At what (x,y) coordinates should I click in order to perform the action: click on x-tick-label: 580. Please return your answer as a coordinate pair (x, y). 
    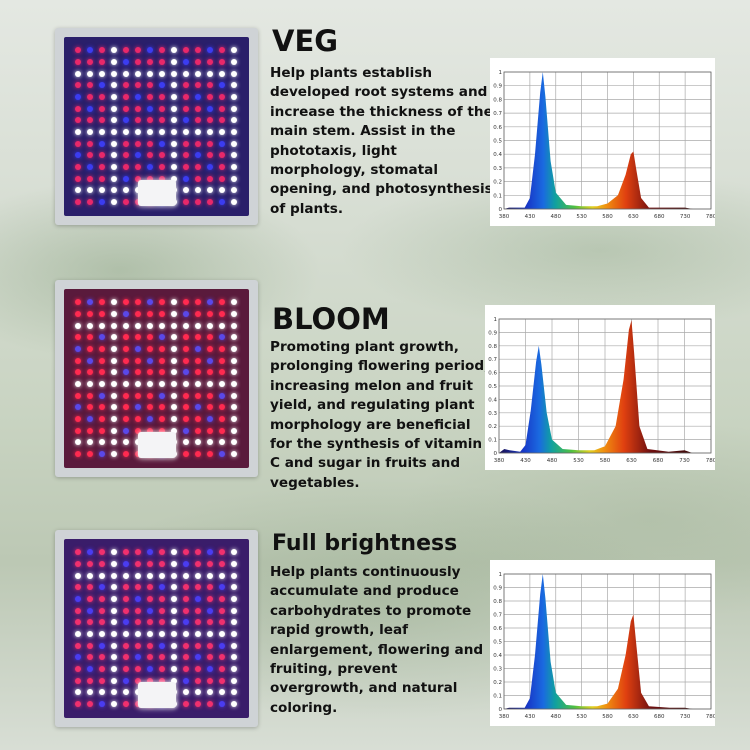
    Looking at the image, I should click on (605, 461).